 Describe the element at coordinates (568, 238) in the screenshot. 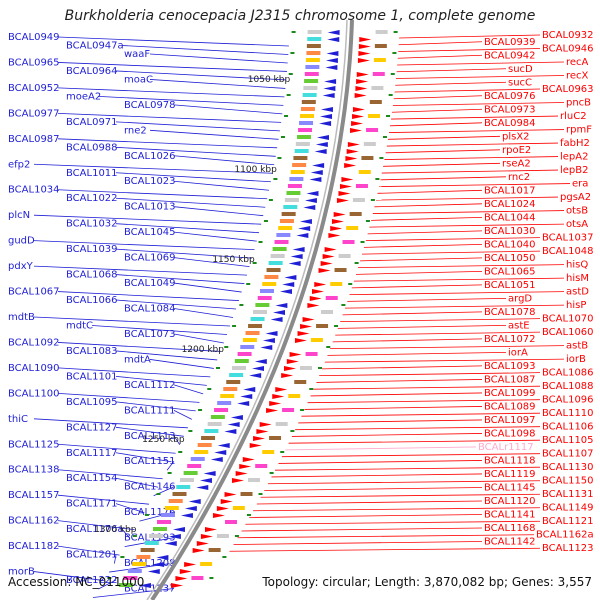

I see `right-label: BCAL1037` at that location.